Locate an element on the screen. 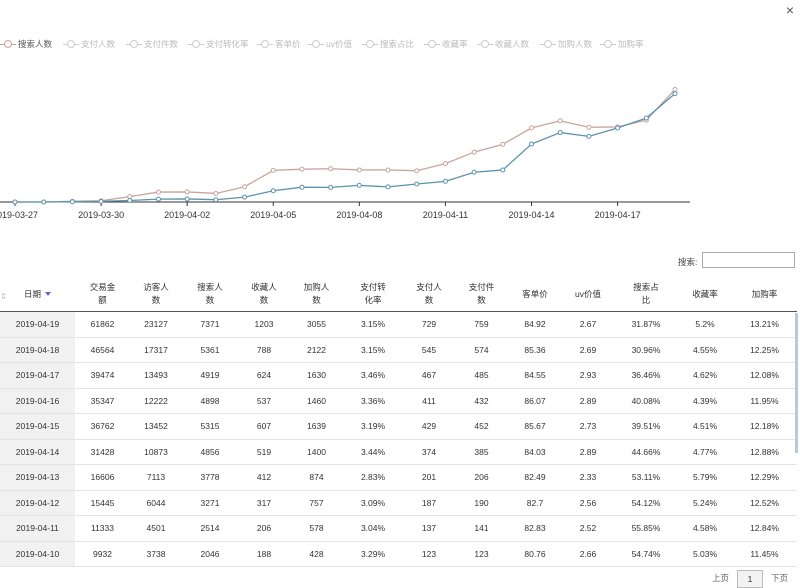 The width and height of the screenshot is (800, 588). legend-item: 收藏率 is located at coordinates (446, 44).